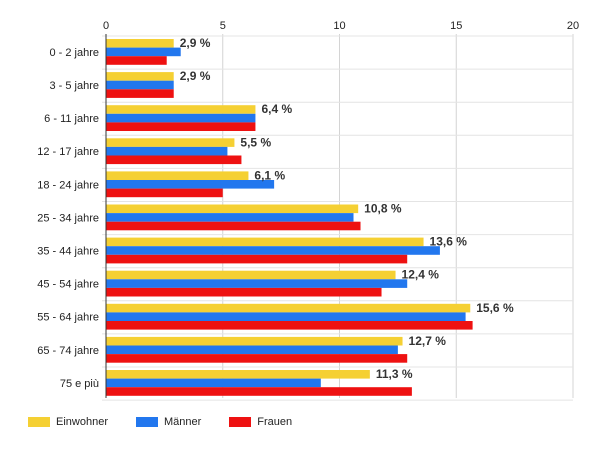  I want to click on category-label: 3 - 5 jahre, so click(74, 86).